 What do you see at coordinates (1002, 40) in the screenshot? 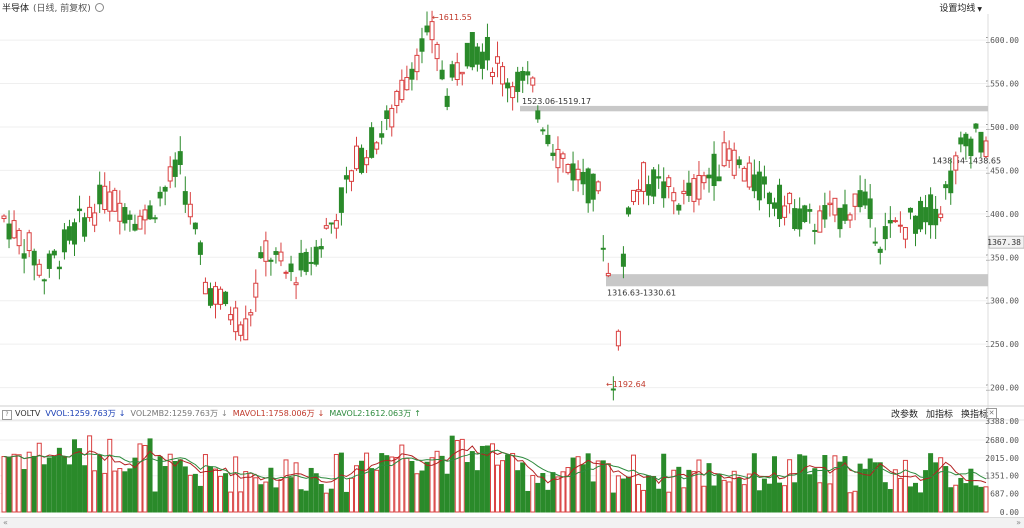
I see `y-tick-label: 1600.00` at bounding box center [1002, 40].